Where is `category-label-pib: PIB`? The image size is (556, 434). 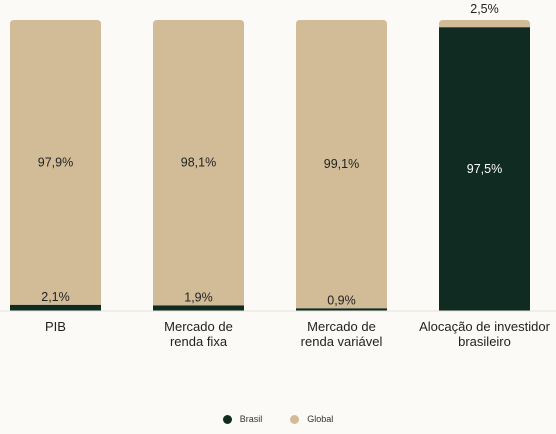 category-label-pib: PIB is located at coordinates (55, 326).